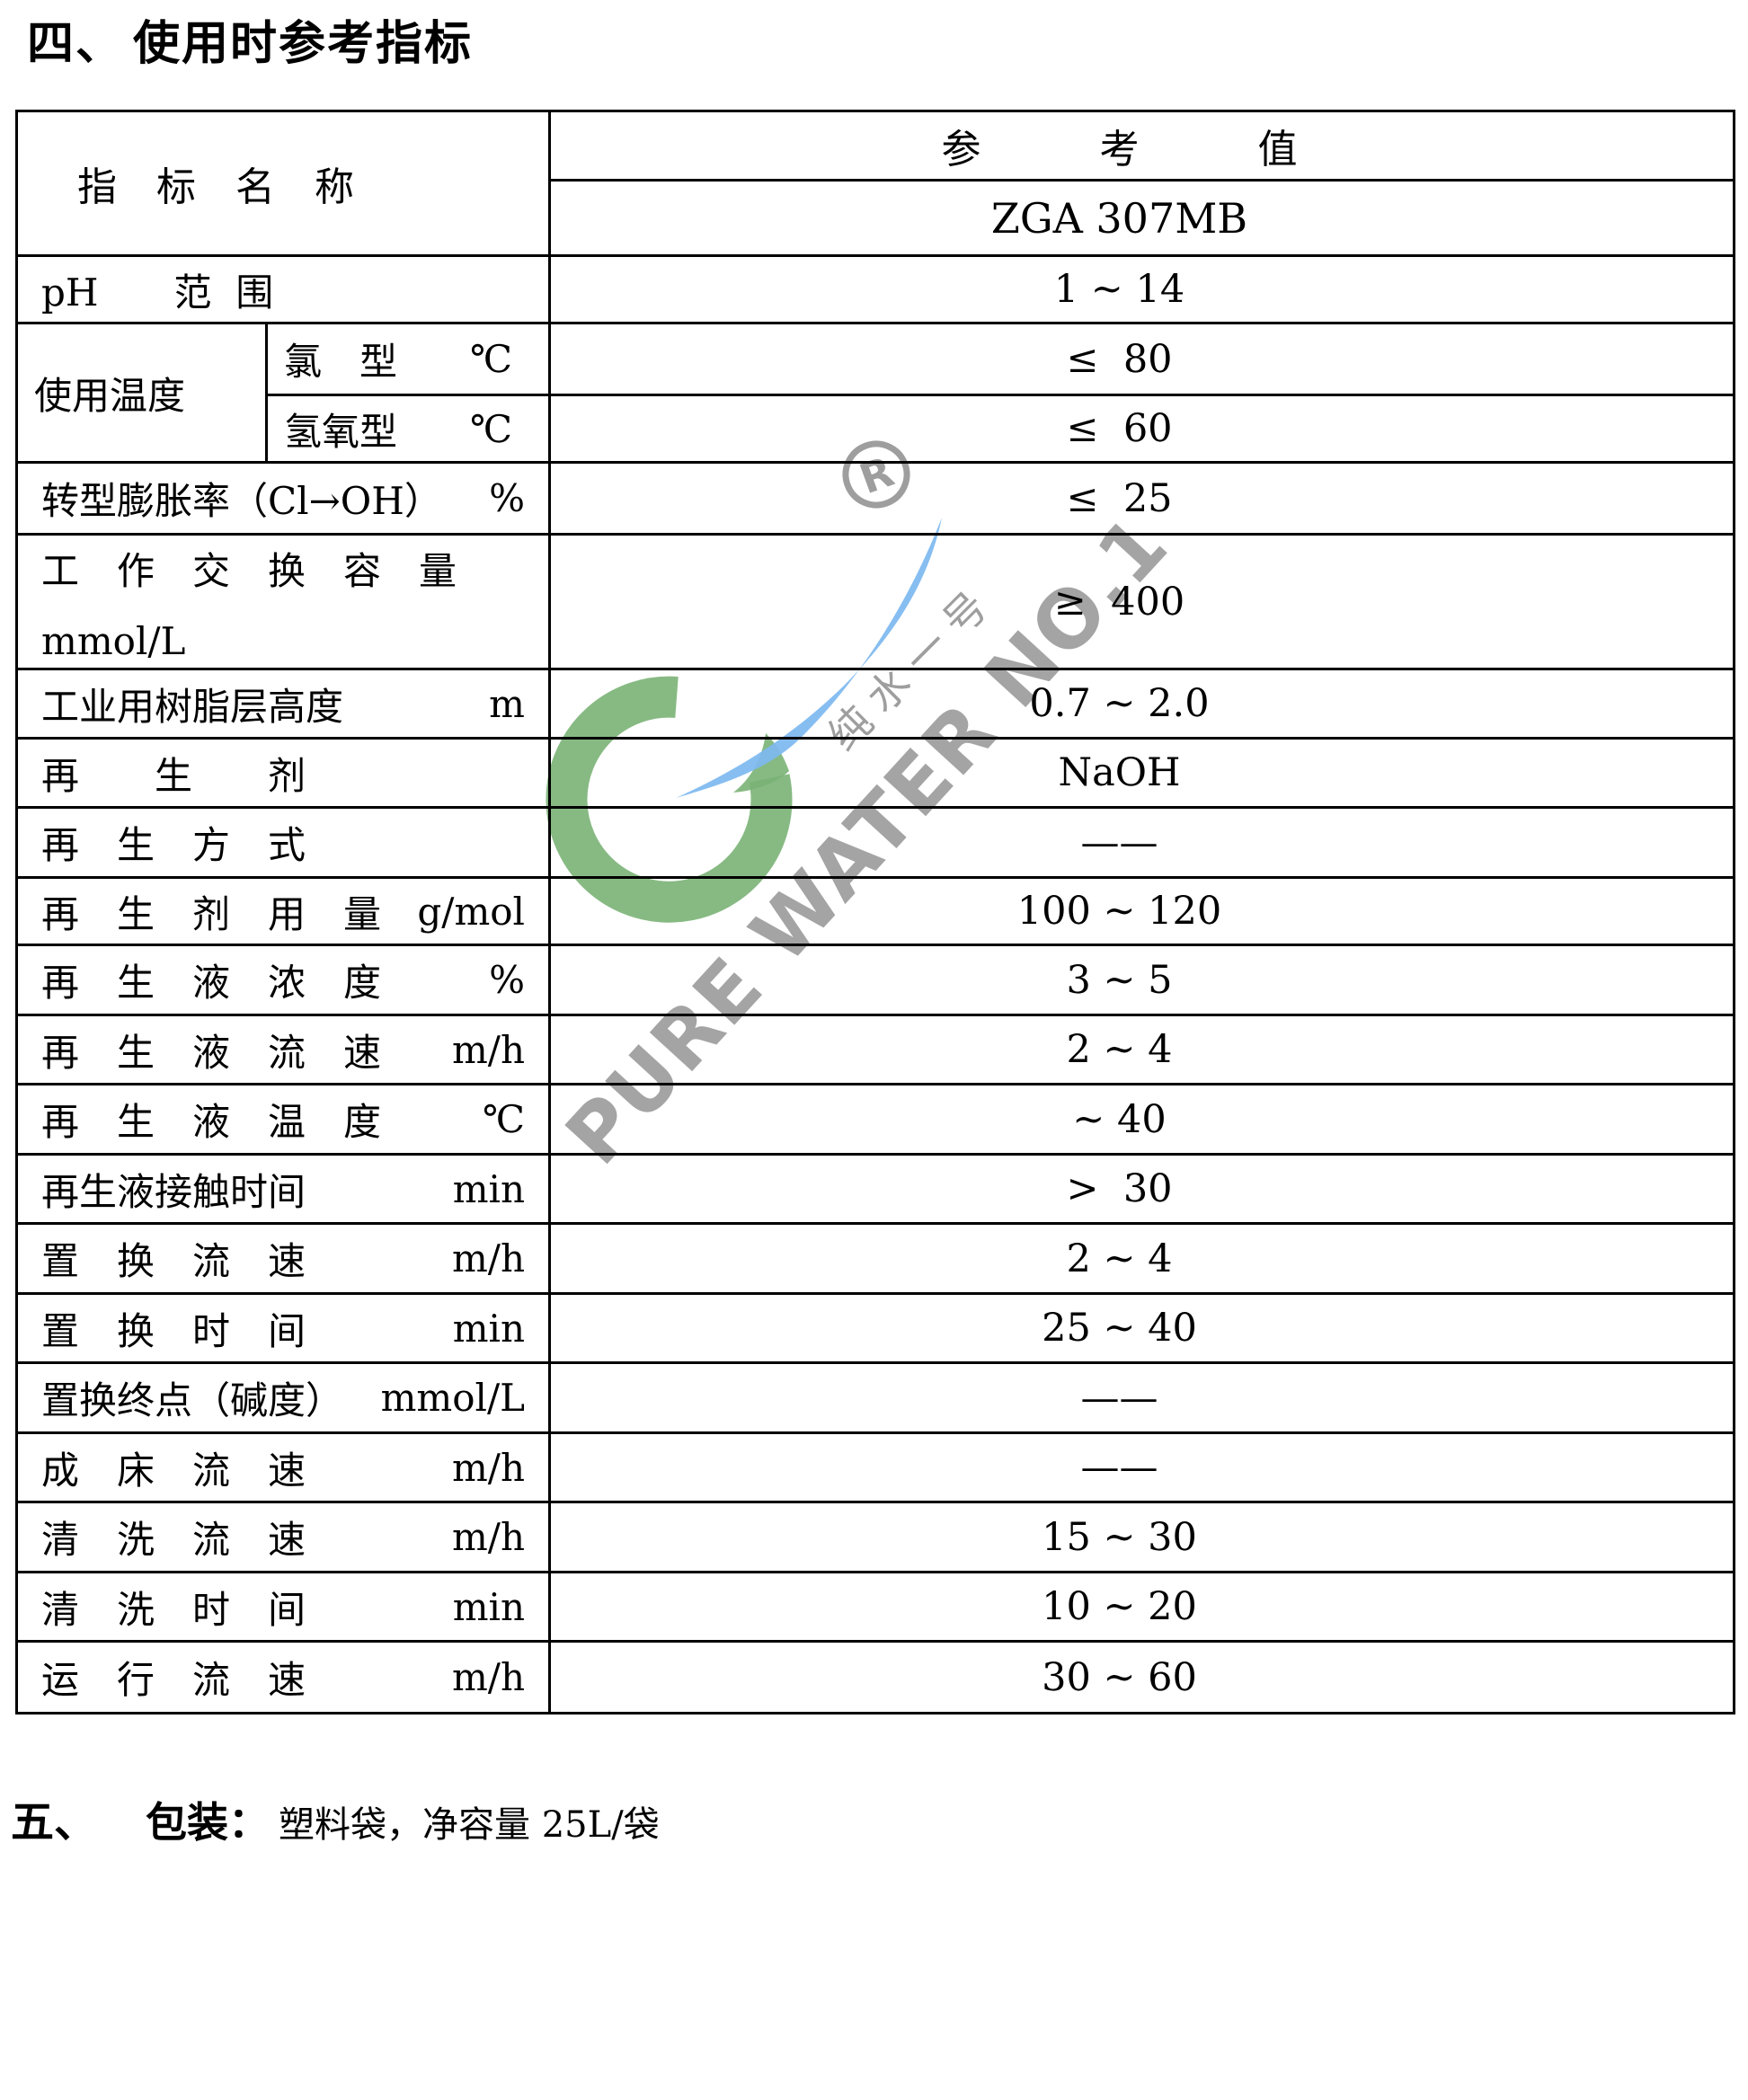 This screenshot has height=2100, width=1748. What do you see at coordinates (1142, 430) in the screenshot?
I see `row-value-hydroxide-form: ≤ 60` at bounding box center [1142, 430].